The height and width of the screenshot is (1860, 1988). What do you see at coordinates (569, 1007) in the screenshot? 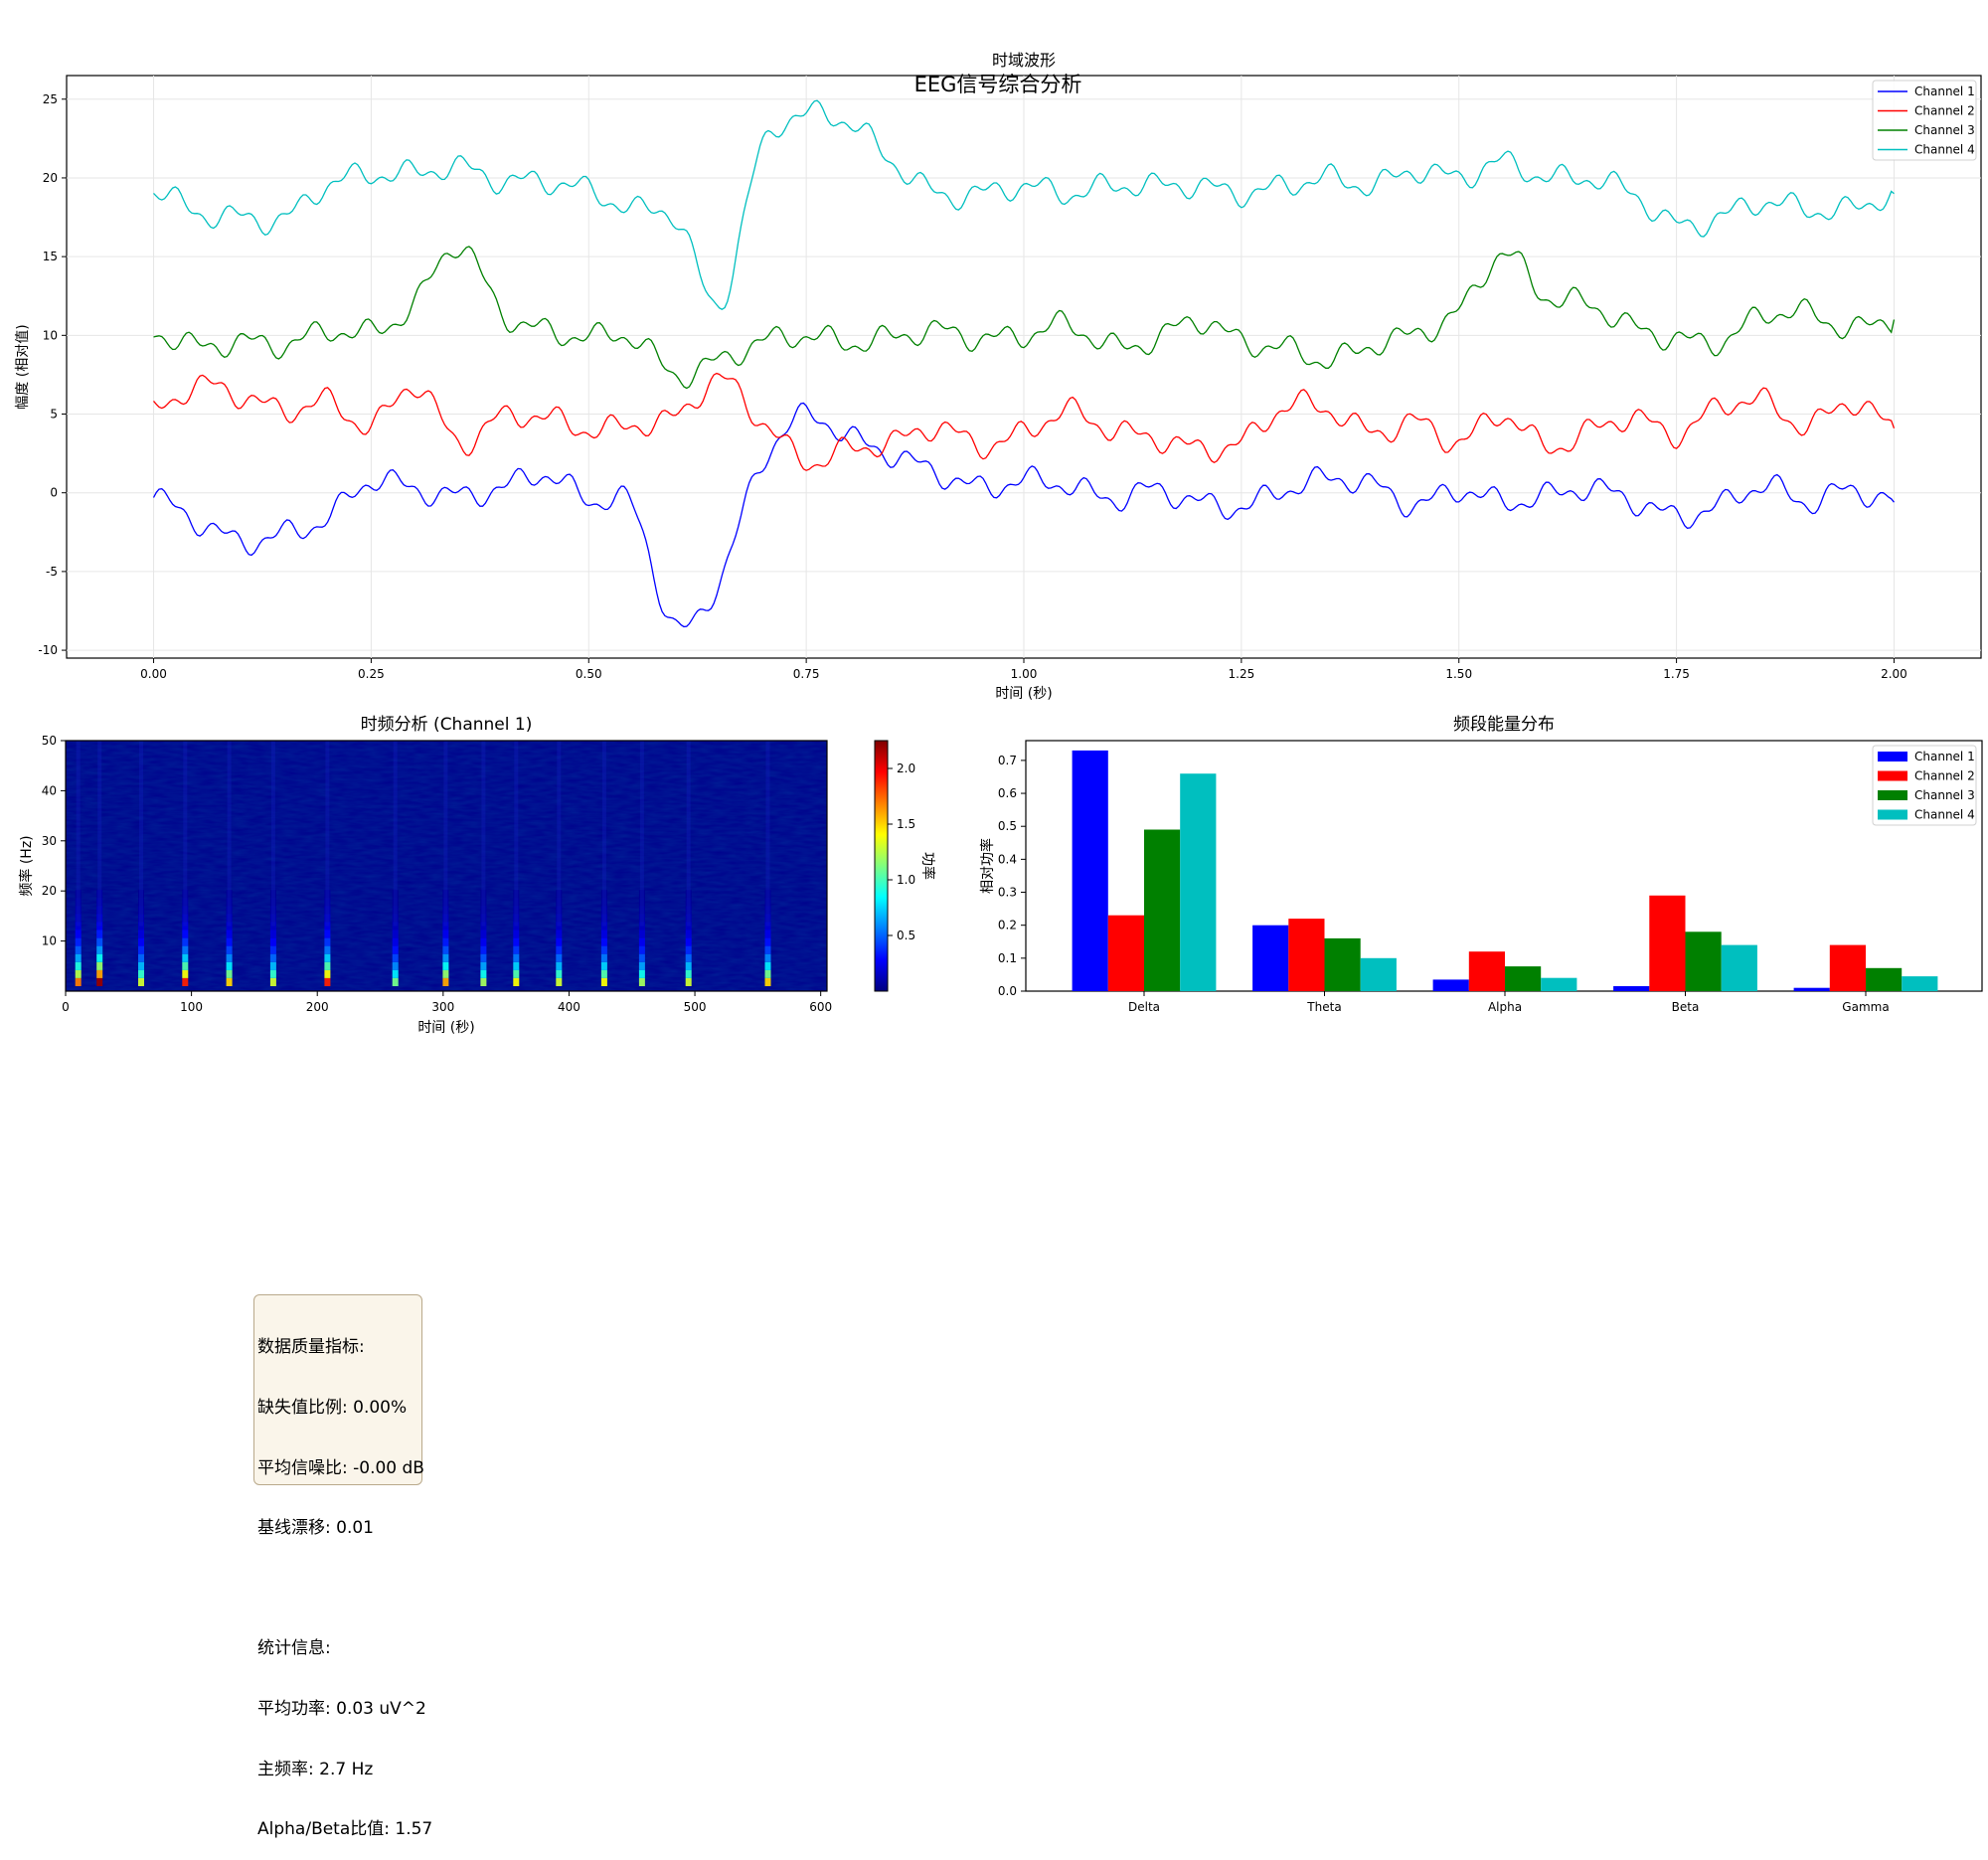
I see `spectrogram-xtick-label: 400` at bounding box center [569, 1007].